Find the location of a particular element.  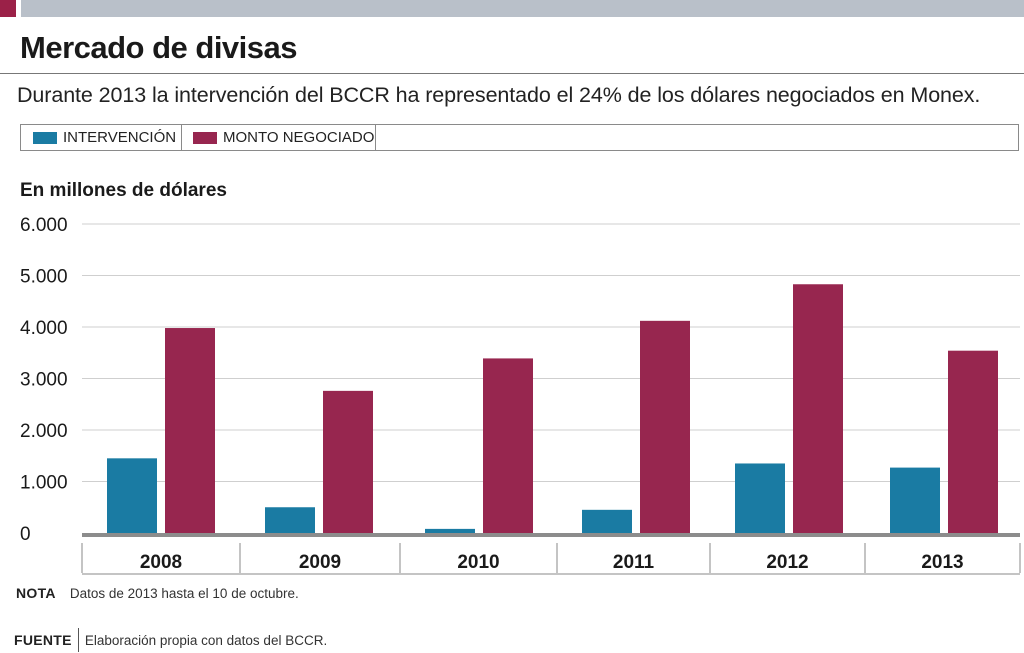

legend-item-monto-negociado: MONTO NEGOCIADO is located at coordinates (283, 137).